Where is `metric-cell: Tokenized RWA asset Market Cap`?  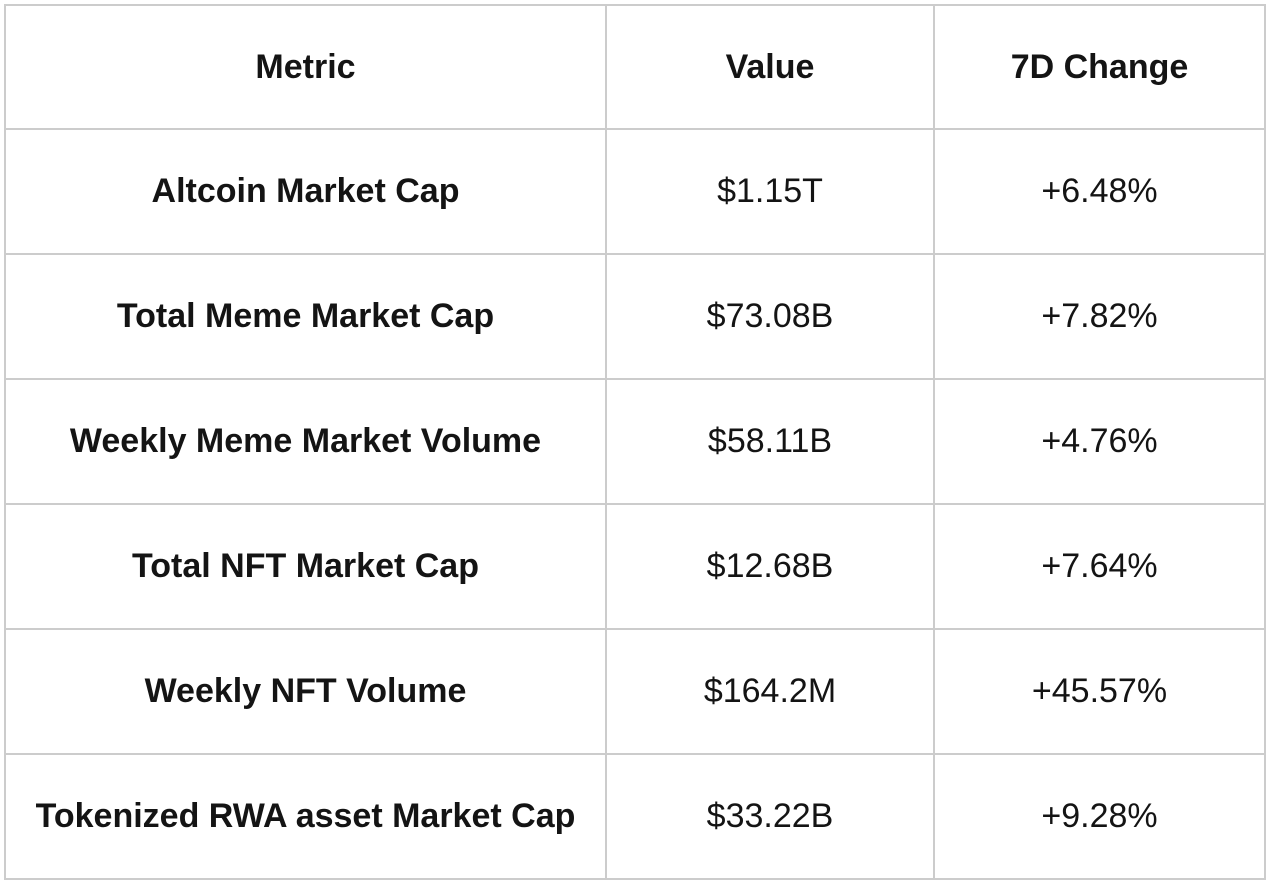 metric-cell: Tokenized RWA asset Market Cap is located at coordinates (305, 816).